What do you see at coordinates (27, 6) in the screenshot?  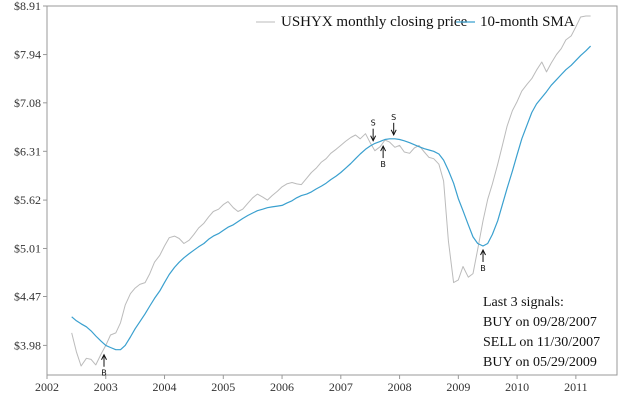 I see `y-tick-label: $8.91` at bounding box center [27, 6].